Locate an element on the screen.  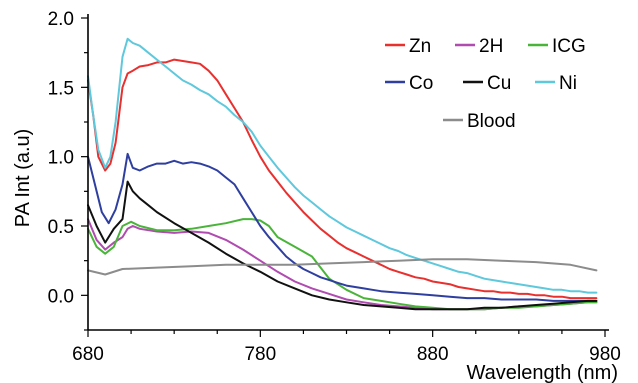
x-tick-label: 880 is located at coordinates (433, 354).